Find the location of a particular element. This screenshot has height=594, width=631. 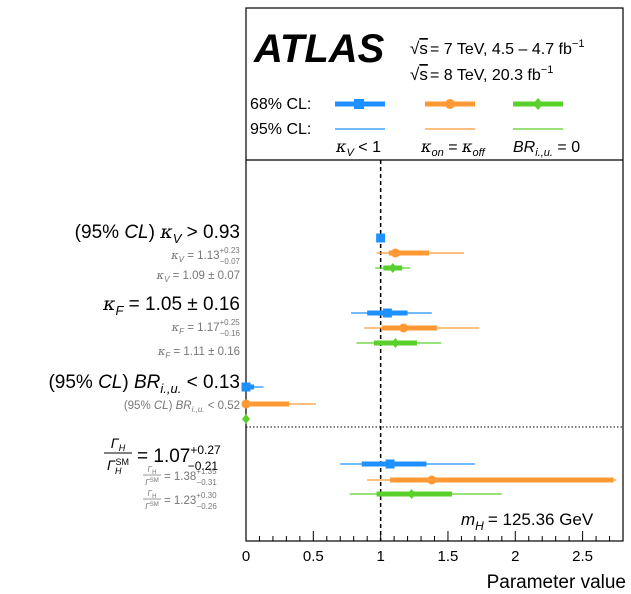

svg-text: ΓHSM is located at coordinates (118, 466).